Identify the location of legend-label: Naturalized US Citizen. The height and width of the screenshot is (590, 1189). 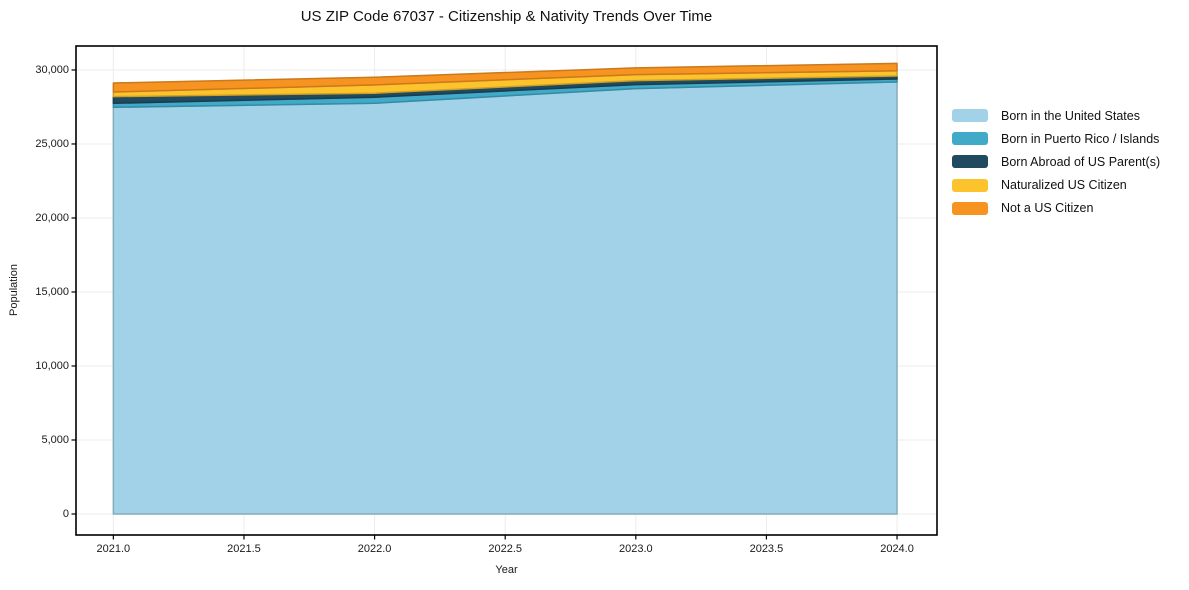
(1064, 185).